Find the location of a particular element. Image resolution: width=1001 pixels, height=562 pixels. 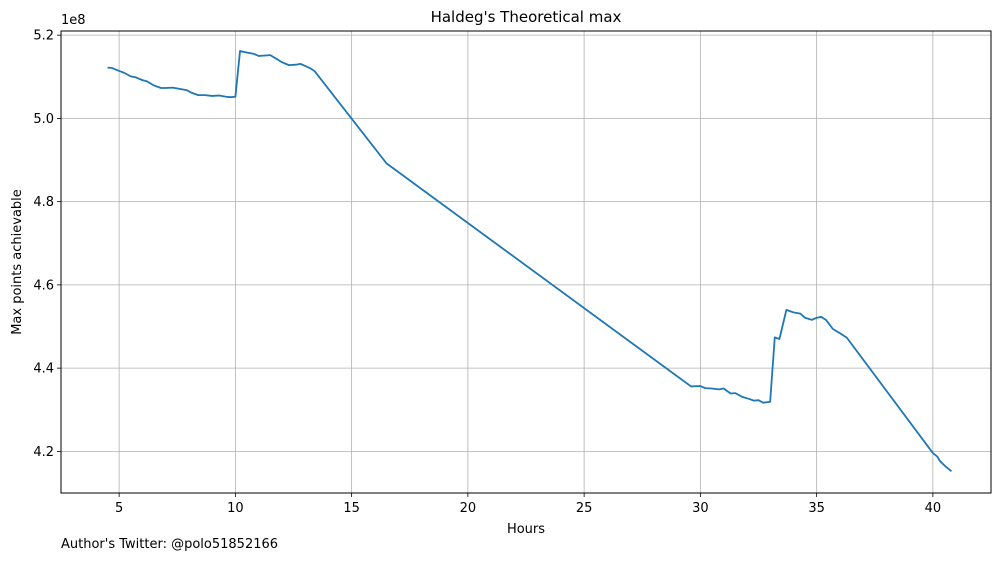

x-tick-label: 15 is located at coordinates (351, 508).